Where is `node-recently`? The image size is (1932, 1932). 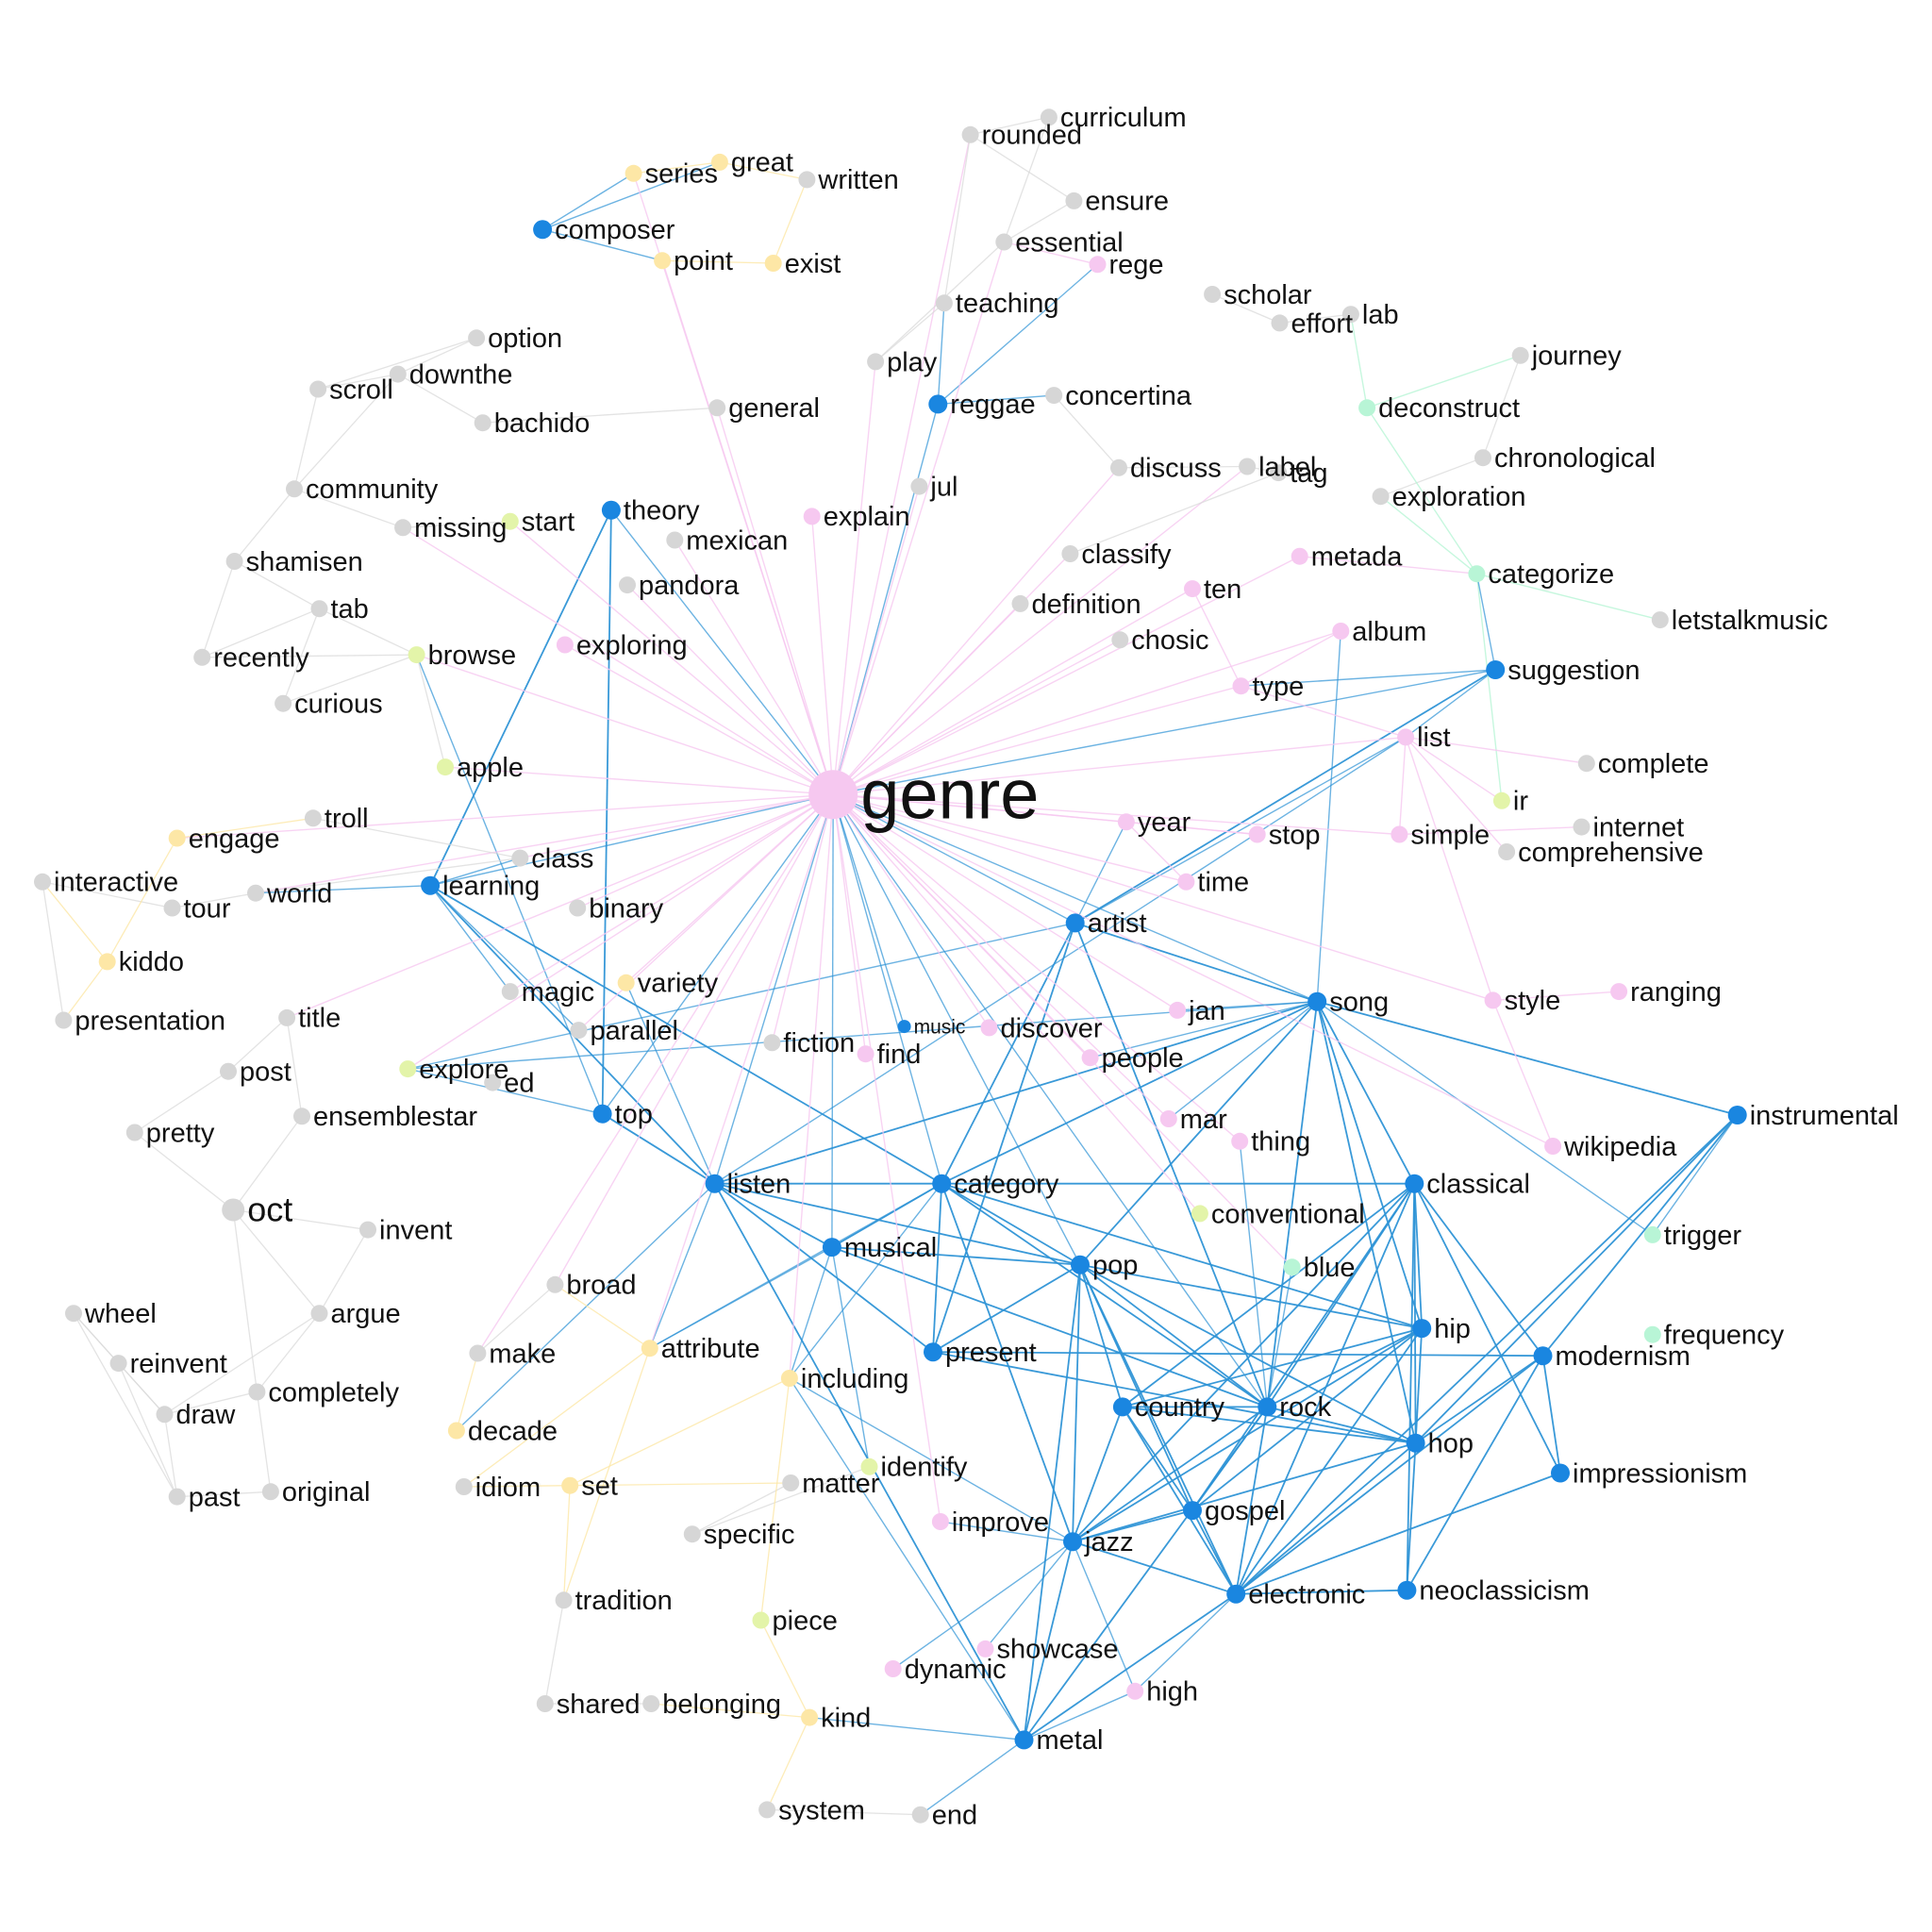
node-recently is located at coordinates (202, 657).